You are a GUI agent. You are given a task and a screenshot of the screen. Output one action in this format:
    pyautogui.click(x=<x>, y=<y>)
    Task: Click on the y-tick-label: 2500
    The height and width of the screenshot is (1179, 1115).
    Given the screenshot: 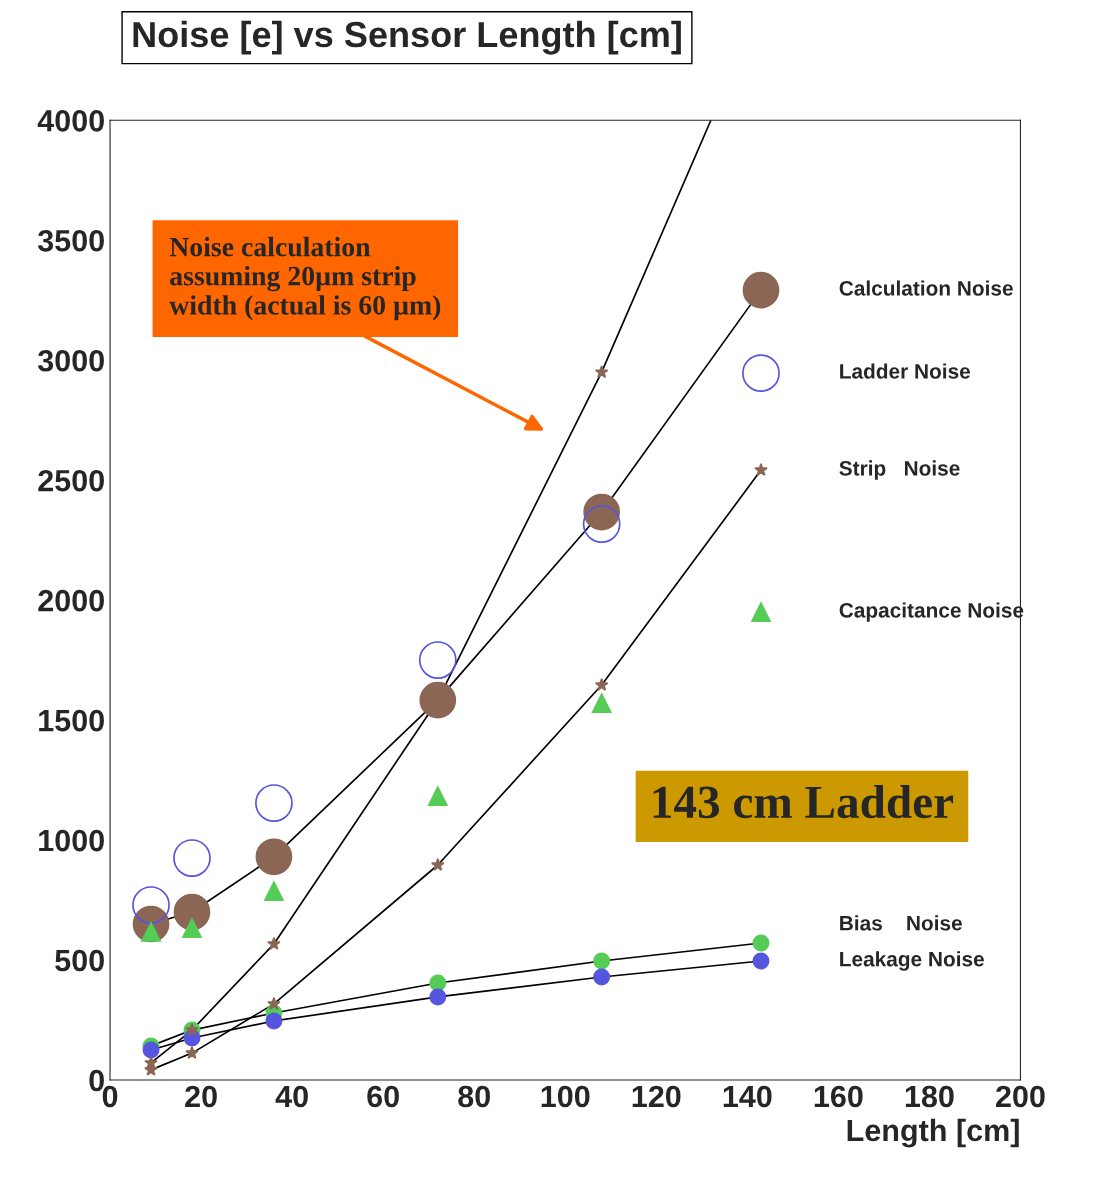 What is the action you would take?
    pyautogui.click(x=71, y=480)
    